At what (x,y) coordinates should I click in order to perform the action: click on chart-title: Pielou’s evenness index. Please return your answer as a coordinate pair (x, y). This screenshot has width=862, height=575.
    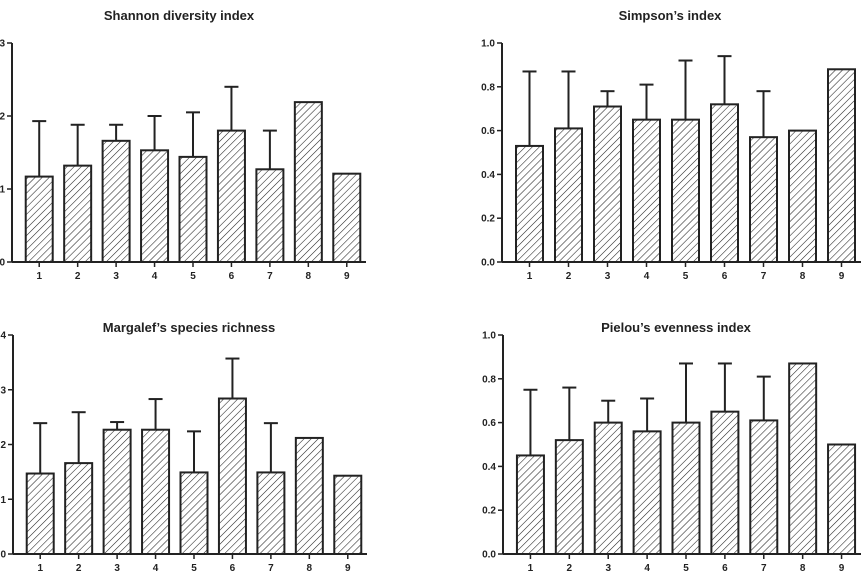
    Looking at the image, I should click on (676, 327).